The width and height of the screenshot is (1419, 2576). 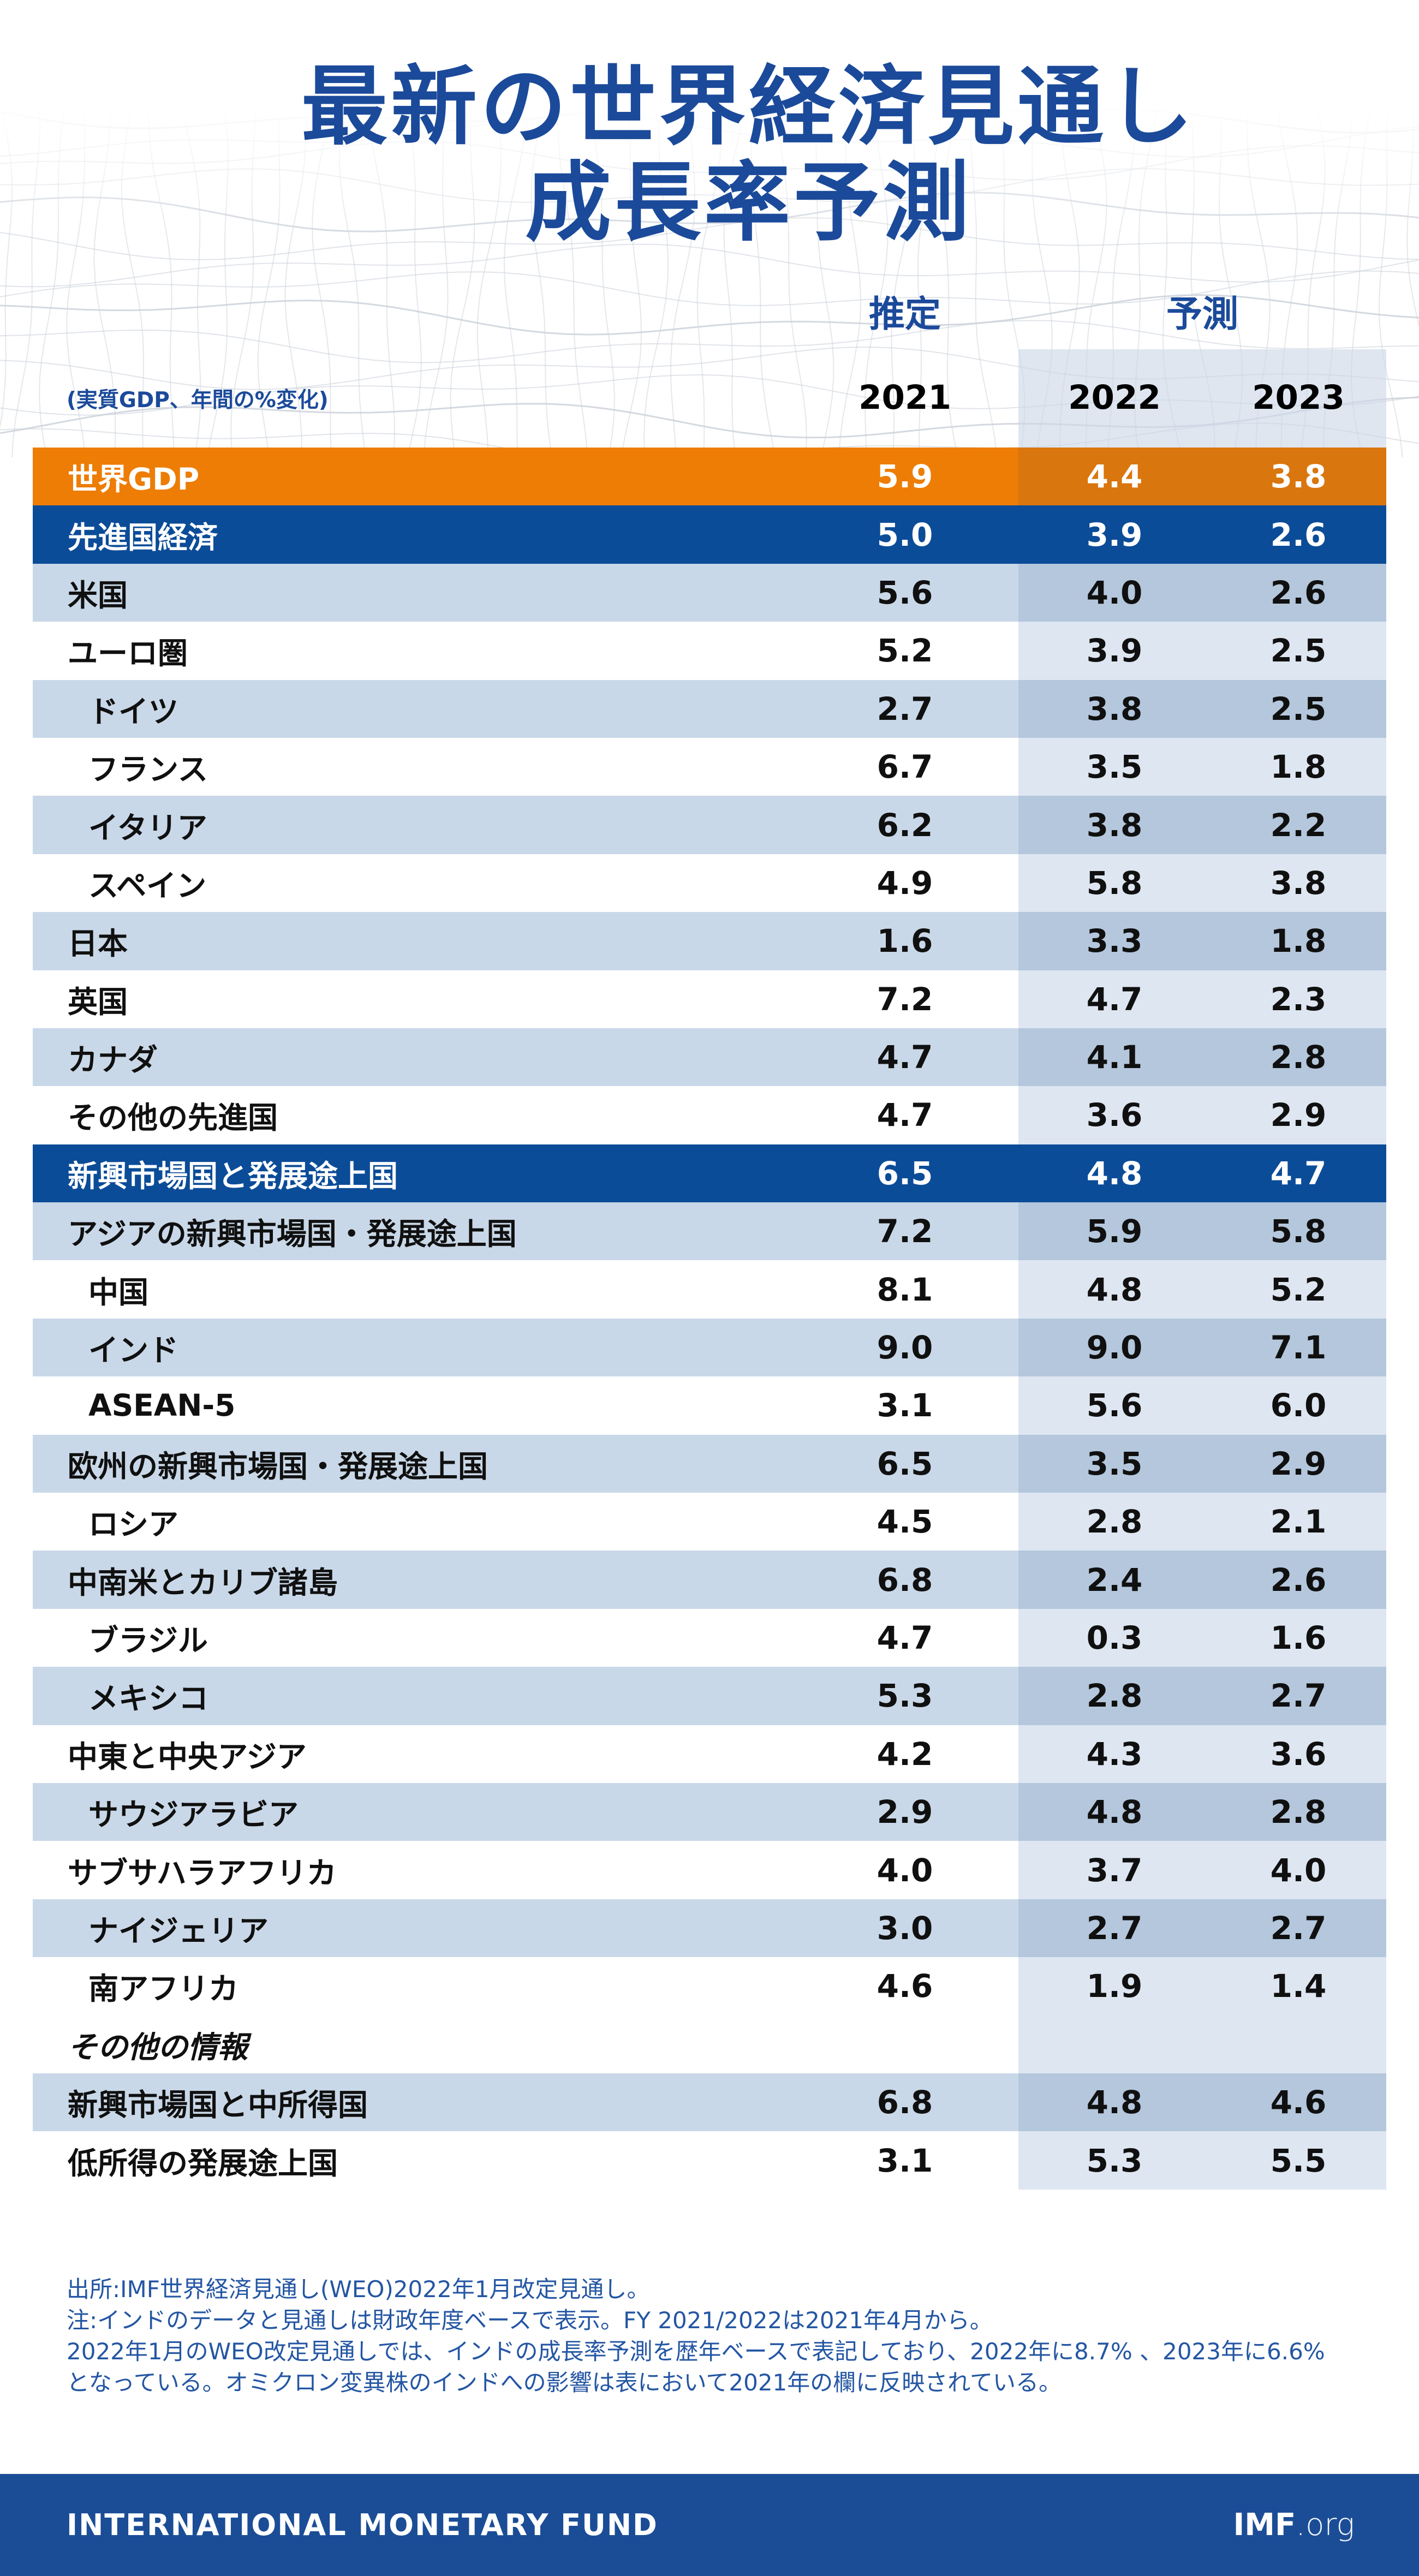 What do you see at coordinates (1114, 1580) in the screenshot?
I see `value-2022: 2.4` at bounding box center [1114, 1580].